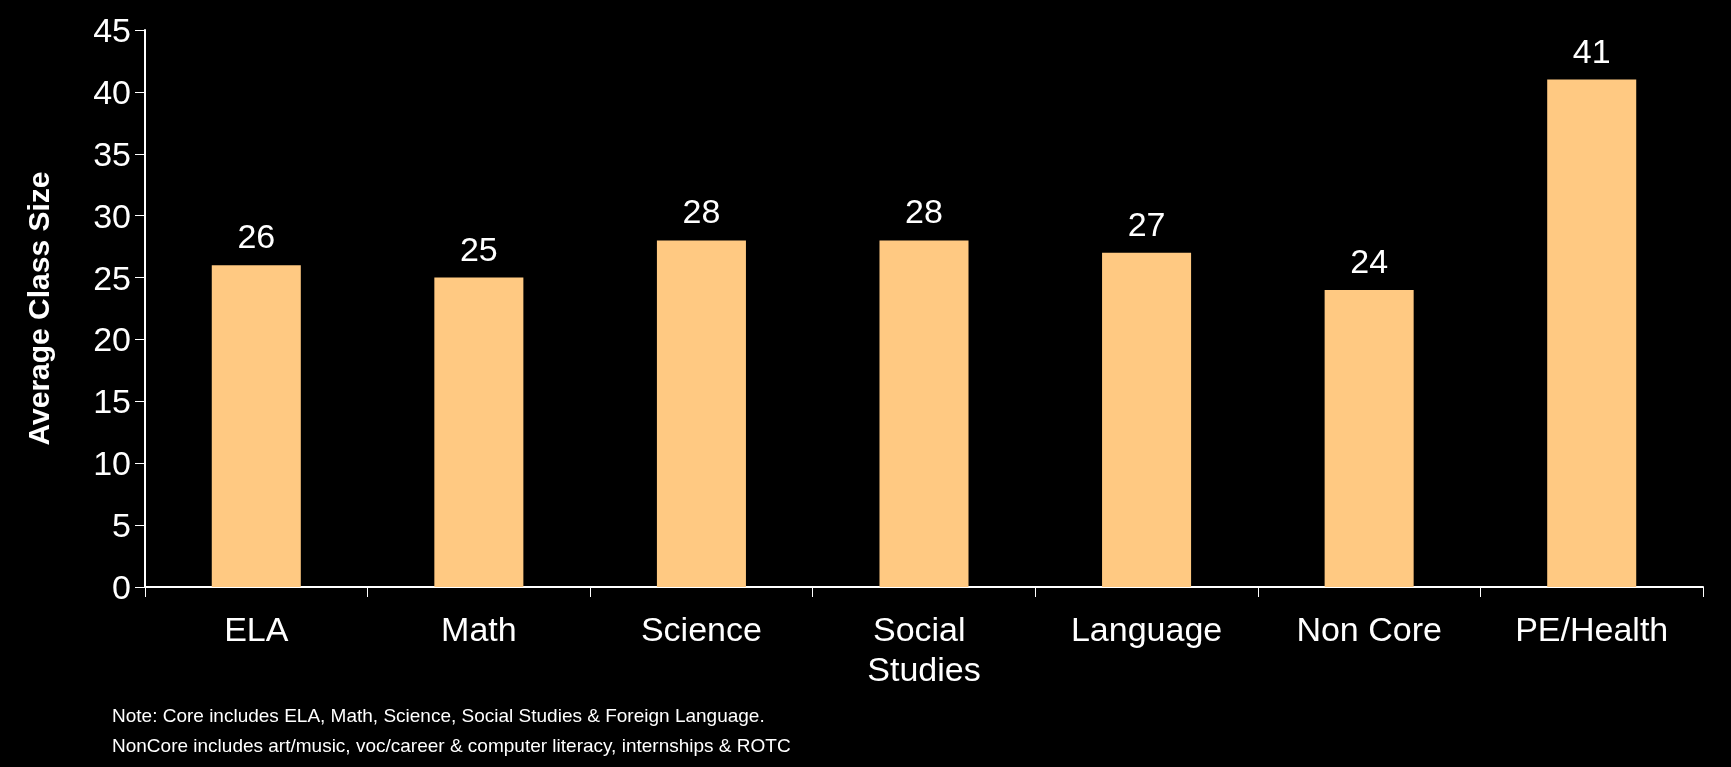  What do you see at coordinates (112, 30) in the screenshot?
I see `y-tick-label: 45` at bounding box center [112, 30].